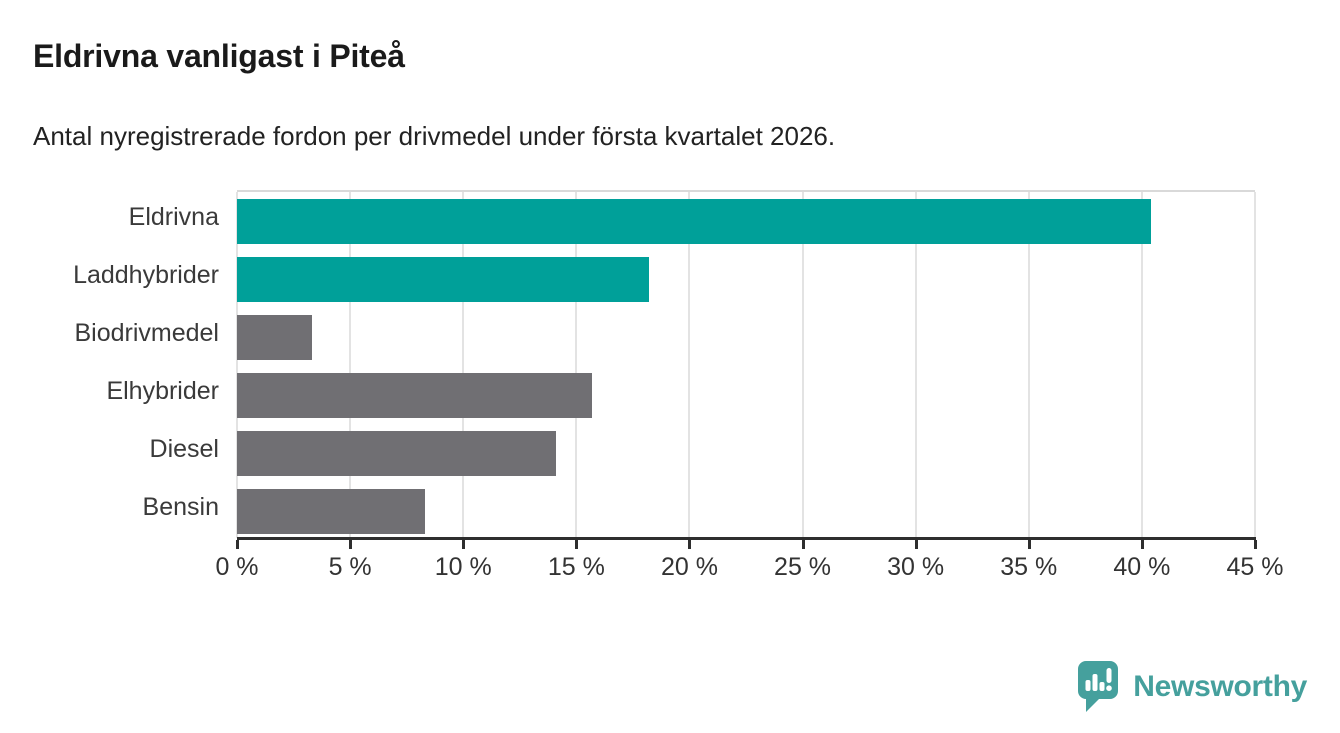  What do you see at coordinates (749, 570) in the screenshot?
I see `x-axis-ticks: 0 % 5 % 10 % 15 % 20 % 25 % 30 % 35 % 40 % 45 %` at bounding box center [749, 570].